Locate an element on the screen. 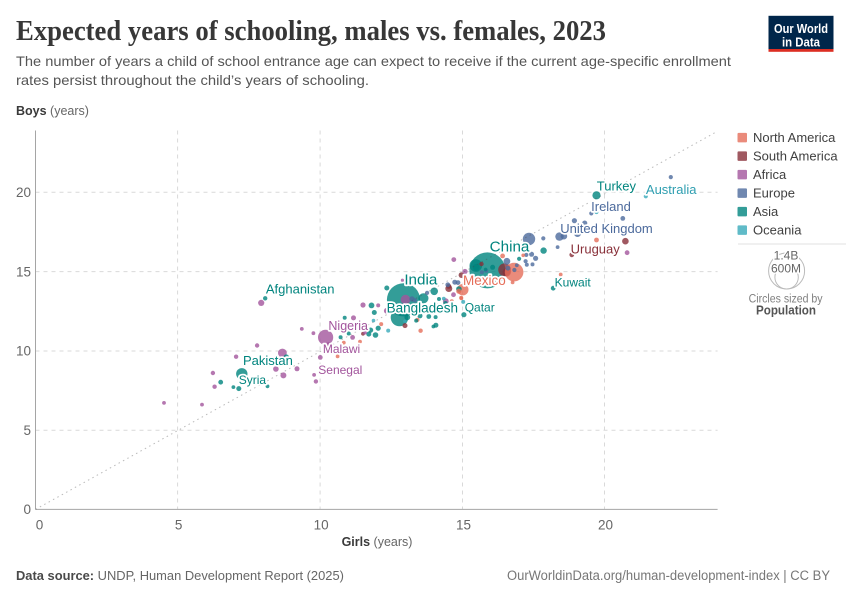 The image size is (850, 600). svg-text: China is located at coordinates (510, 246).